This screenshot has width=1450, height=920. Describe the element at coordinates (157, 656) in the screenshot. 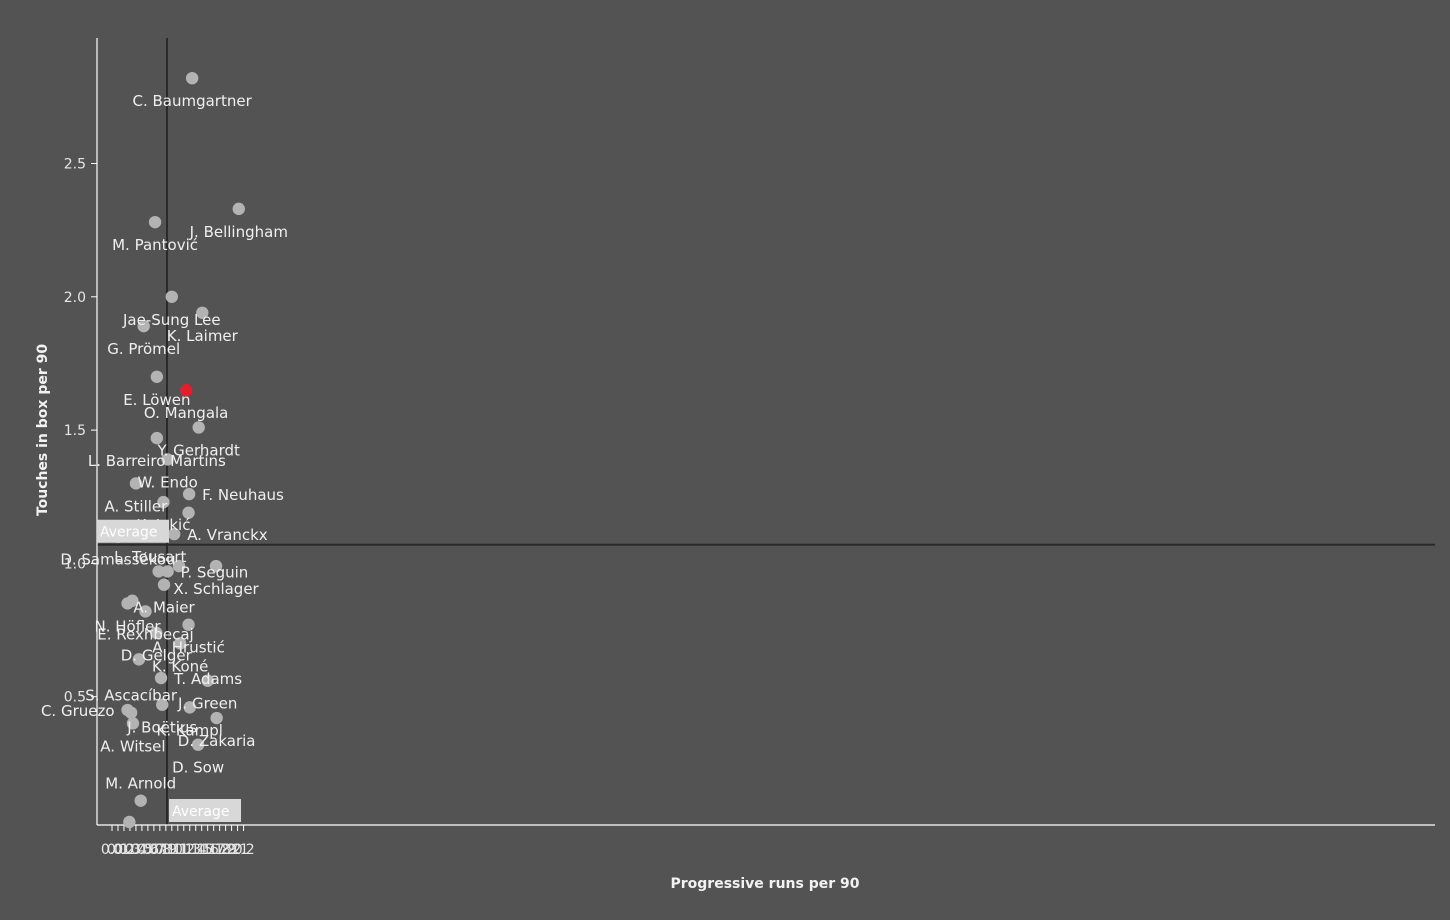

I see `point-label: D. Geiger` at that location.